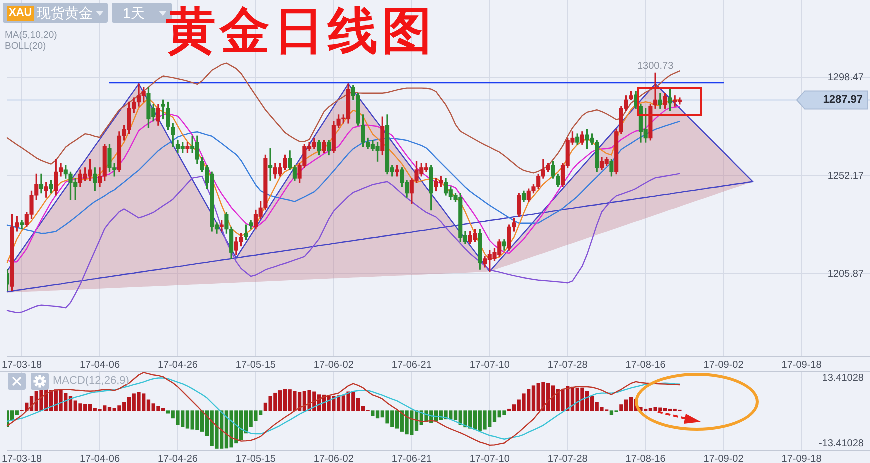 Image resolution: width=870 pixels, height=463 pixels. What do you see at coordinates (91, 381) in the screenshot?
I see `annotation: MACD(12,26,9)` at bounding box center [91, 381].